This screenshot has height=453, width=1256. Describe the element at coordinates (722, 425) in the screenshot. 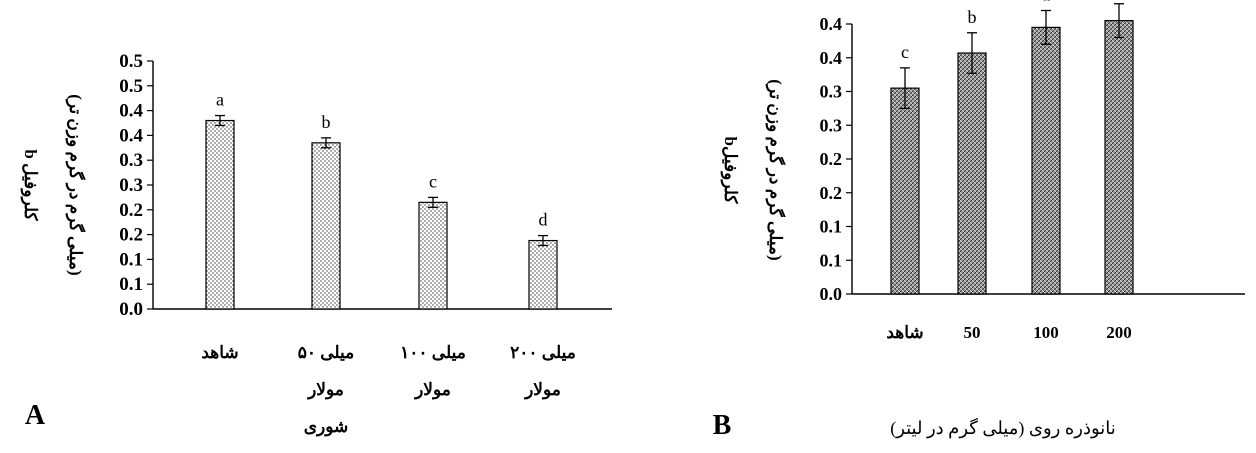

I see `panel-label: B` at that location.